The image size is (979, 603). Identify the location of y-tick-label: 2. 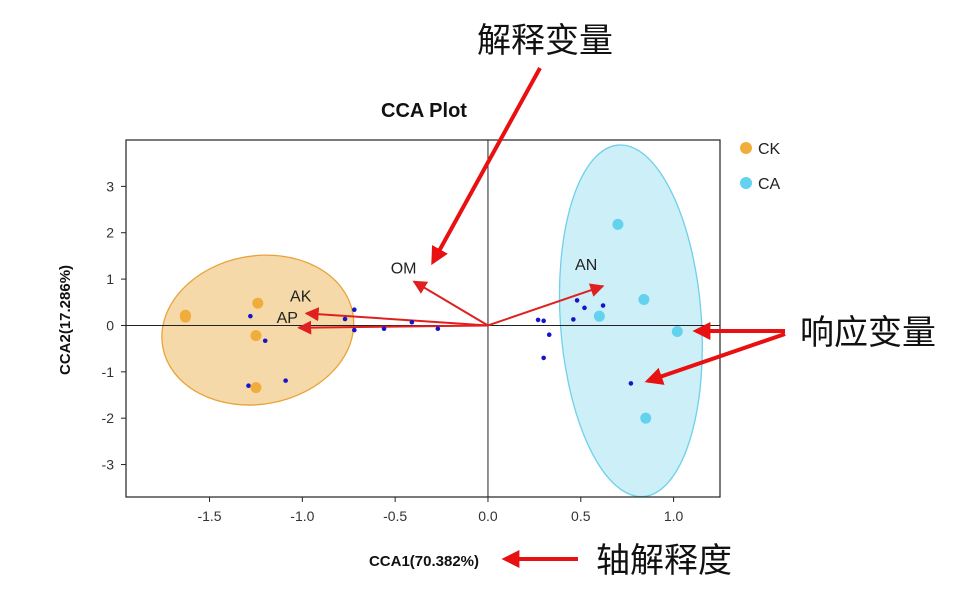
(110, 233).